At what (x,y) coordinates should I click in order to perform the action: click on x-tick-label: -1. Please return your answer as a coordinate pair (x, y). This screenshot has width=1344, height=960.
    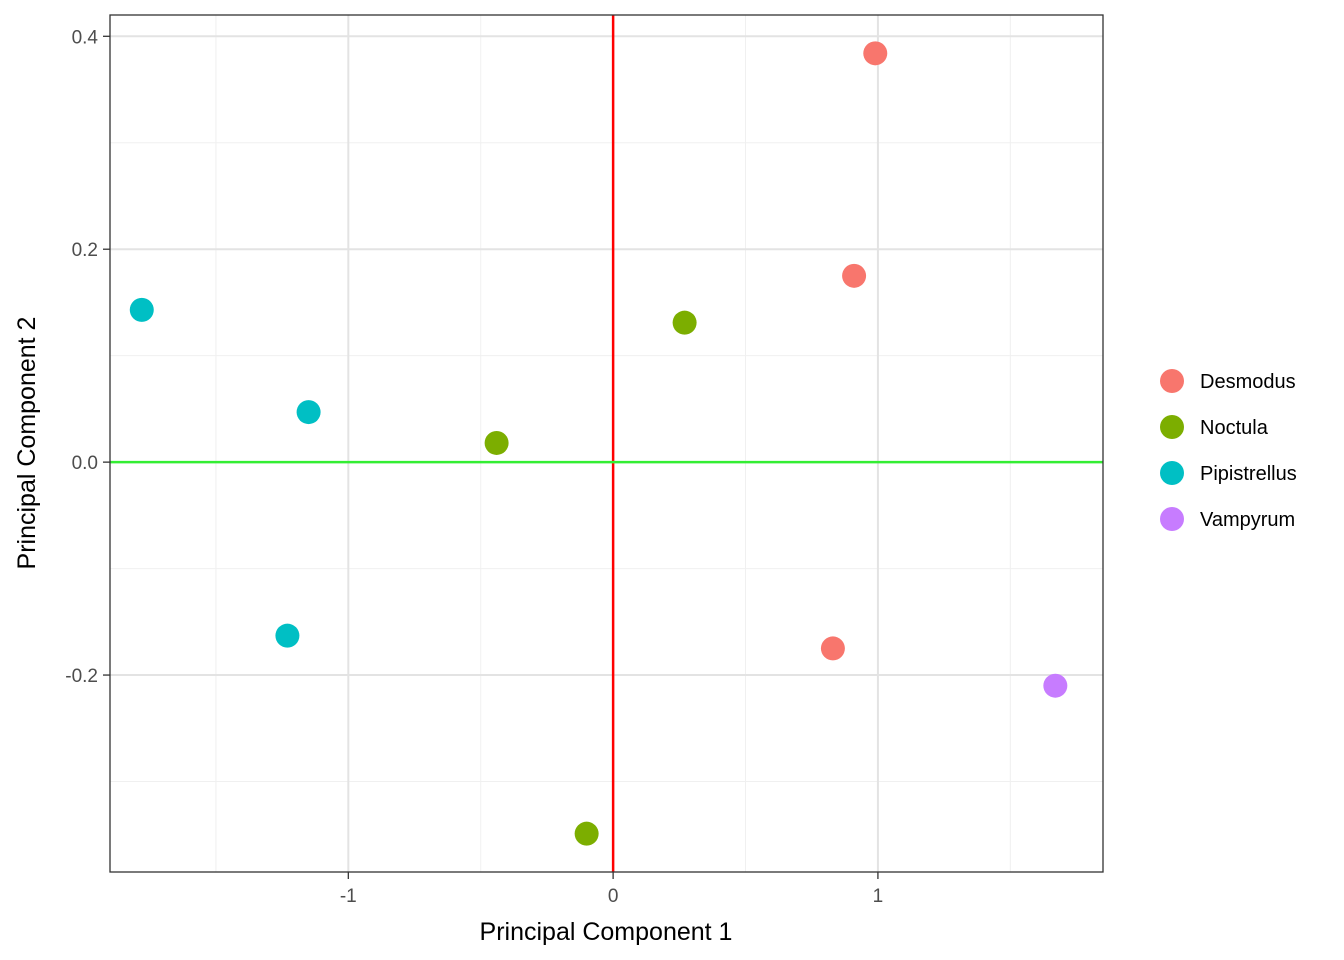
    Looking at the image, I should click on (348, 896).